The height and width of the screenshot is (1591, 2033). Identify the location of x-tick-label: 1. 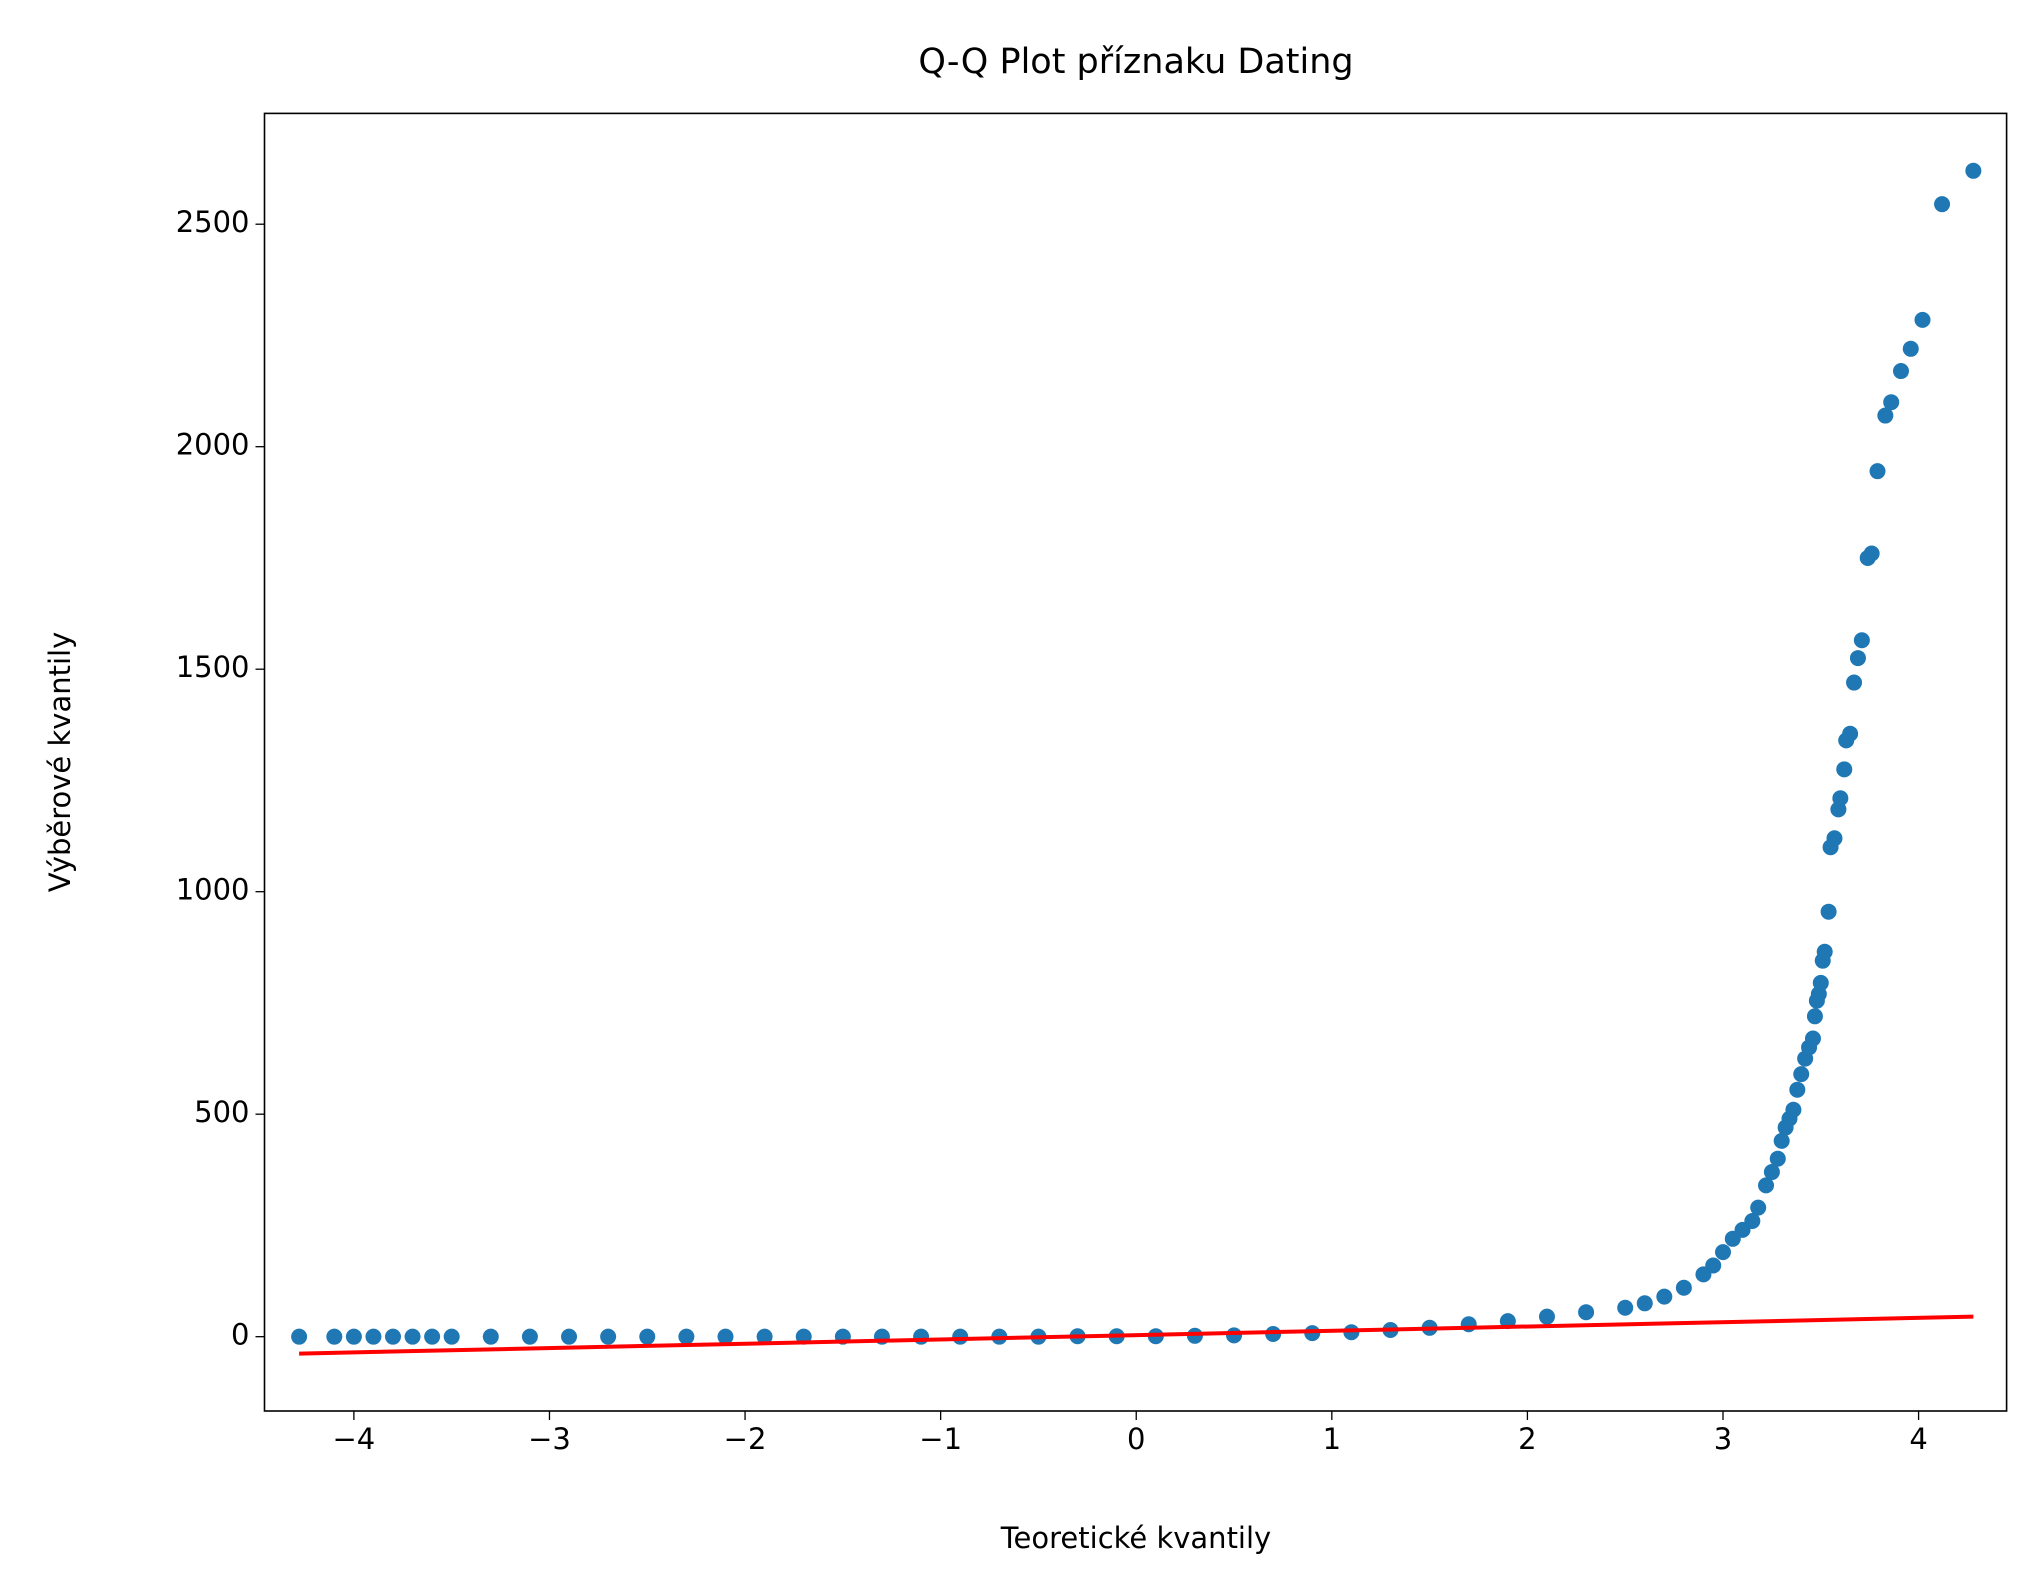
(1332, 1439).